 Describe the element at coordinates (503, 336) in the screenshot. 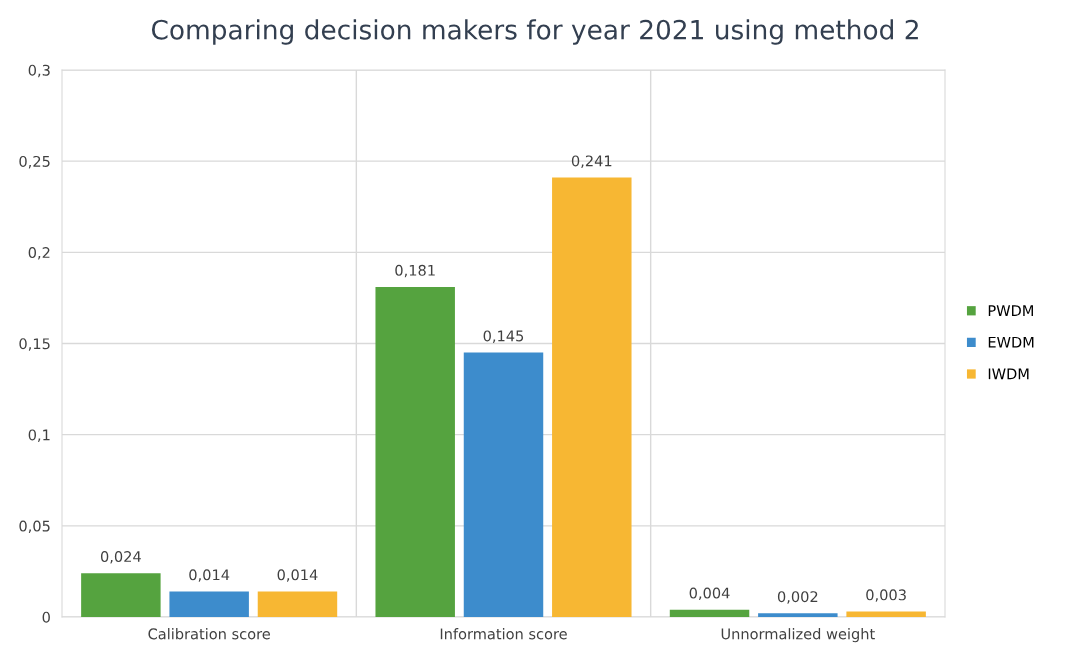

I see `data-label: 0,145` at that location.